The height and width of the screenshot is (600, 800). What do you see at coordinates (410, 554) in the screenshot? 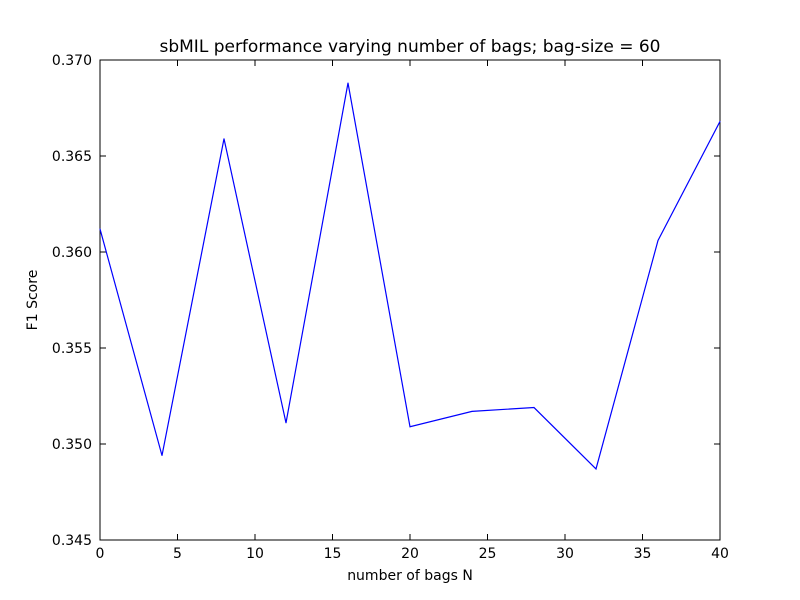
I see `x-tick-label: 20` at bounding box center [410, 554].